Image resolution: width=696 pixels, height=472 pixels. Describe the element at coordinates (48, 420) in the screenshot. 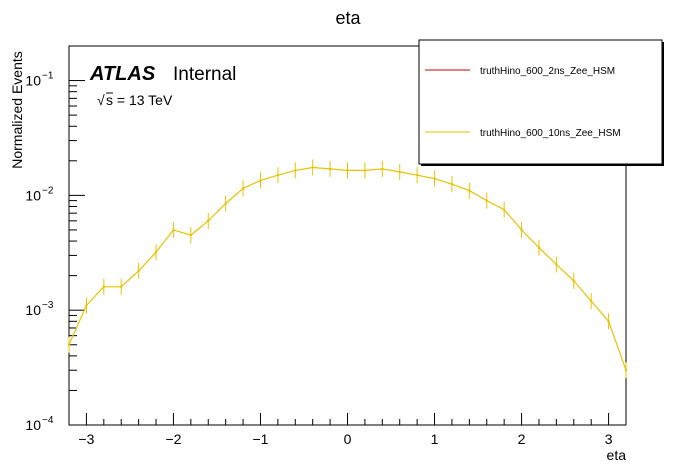

I see `y-tick-exponent: −4` at that location.